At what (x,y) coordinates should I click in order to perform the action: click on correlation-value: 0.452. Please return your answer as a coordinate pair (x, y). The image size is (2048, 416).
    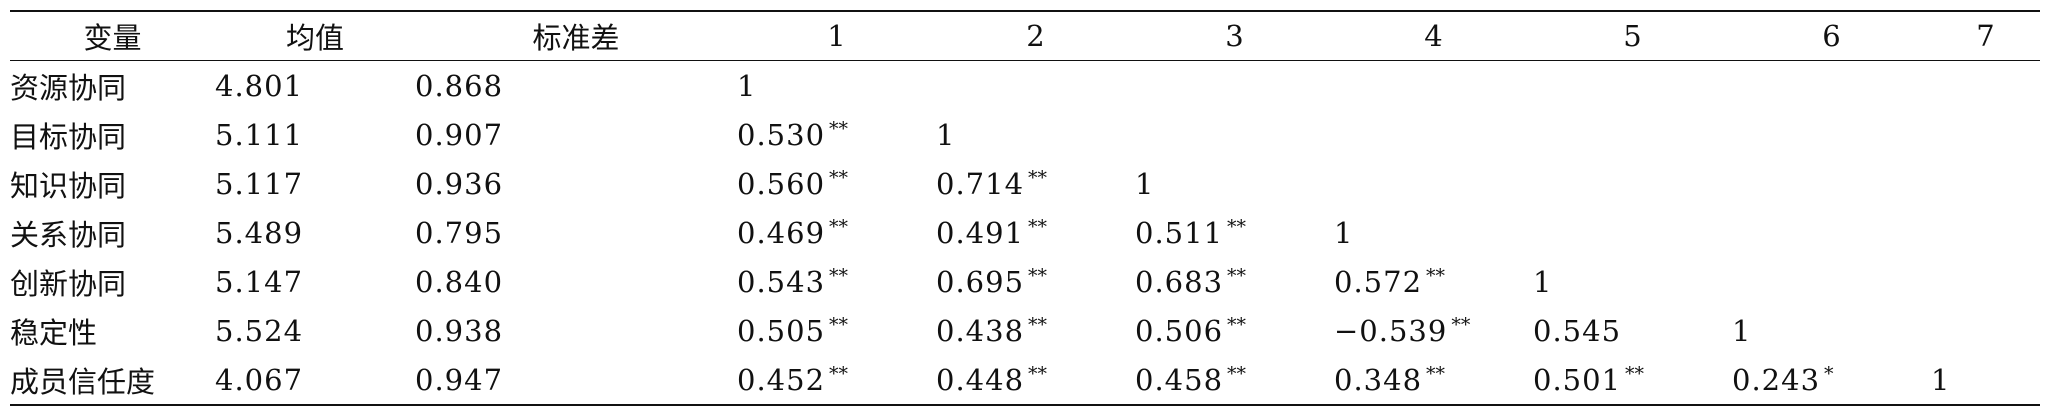
    Looking at the image, I should click on (781, 379).